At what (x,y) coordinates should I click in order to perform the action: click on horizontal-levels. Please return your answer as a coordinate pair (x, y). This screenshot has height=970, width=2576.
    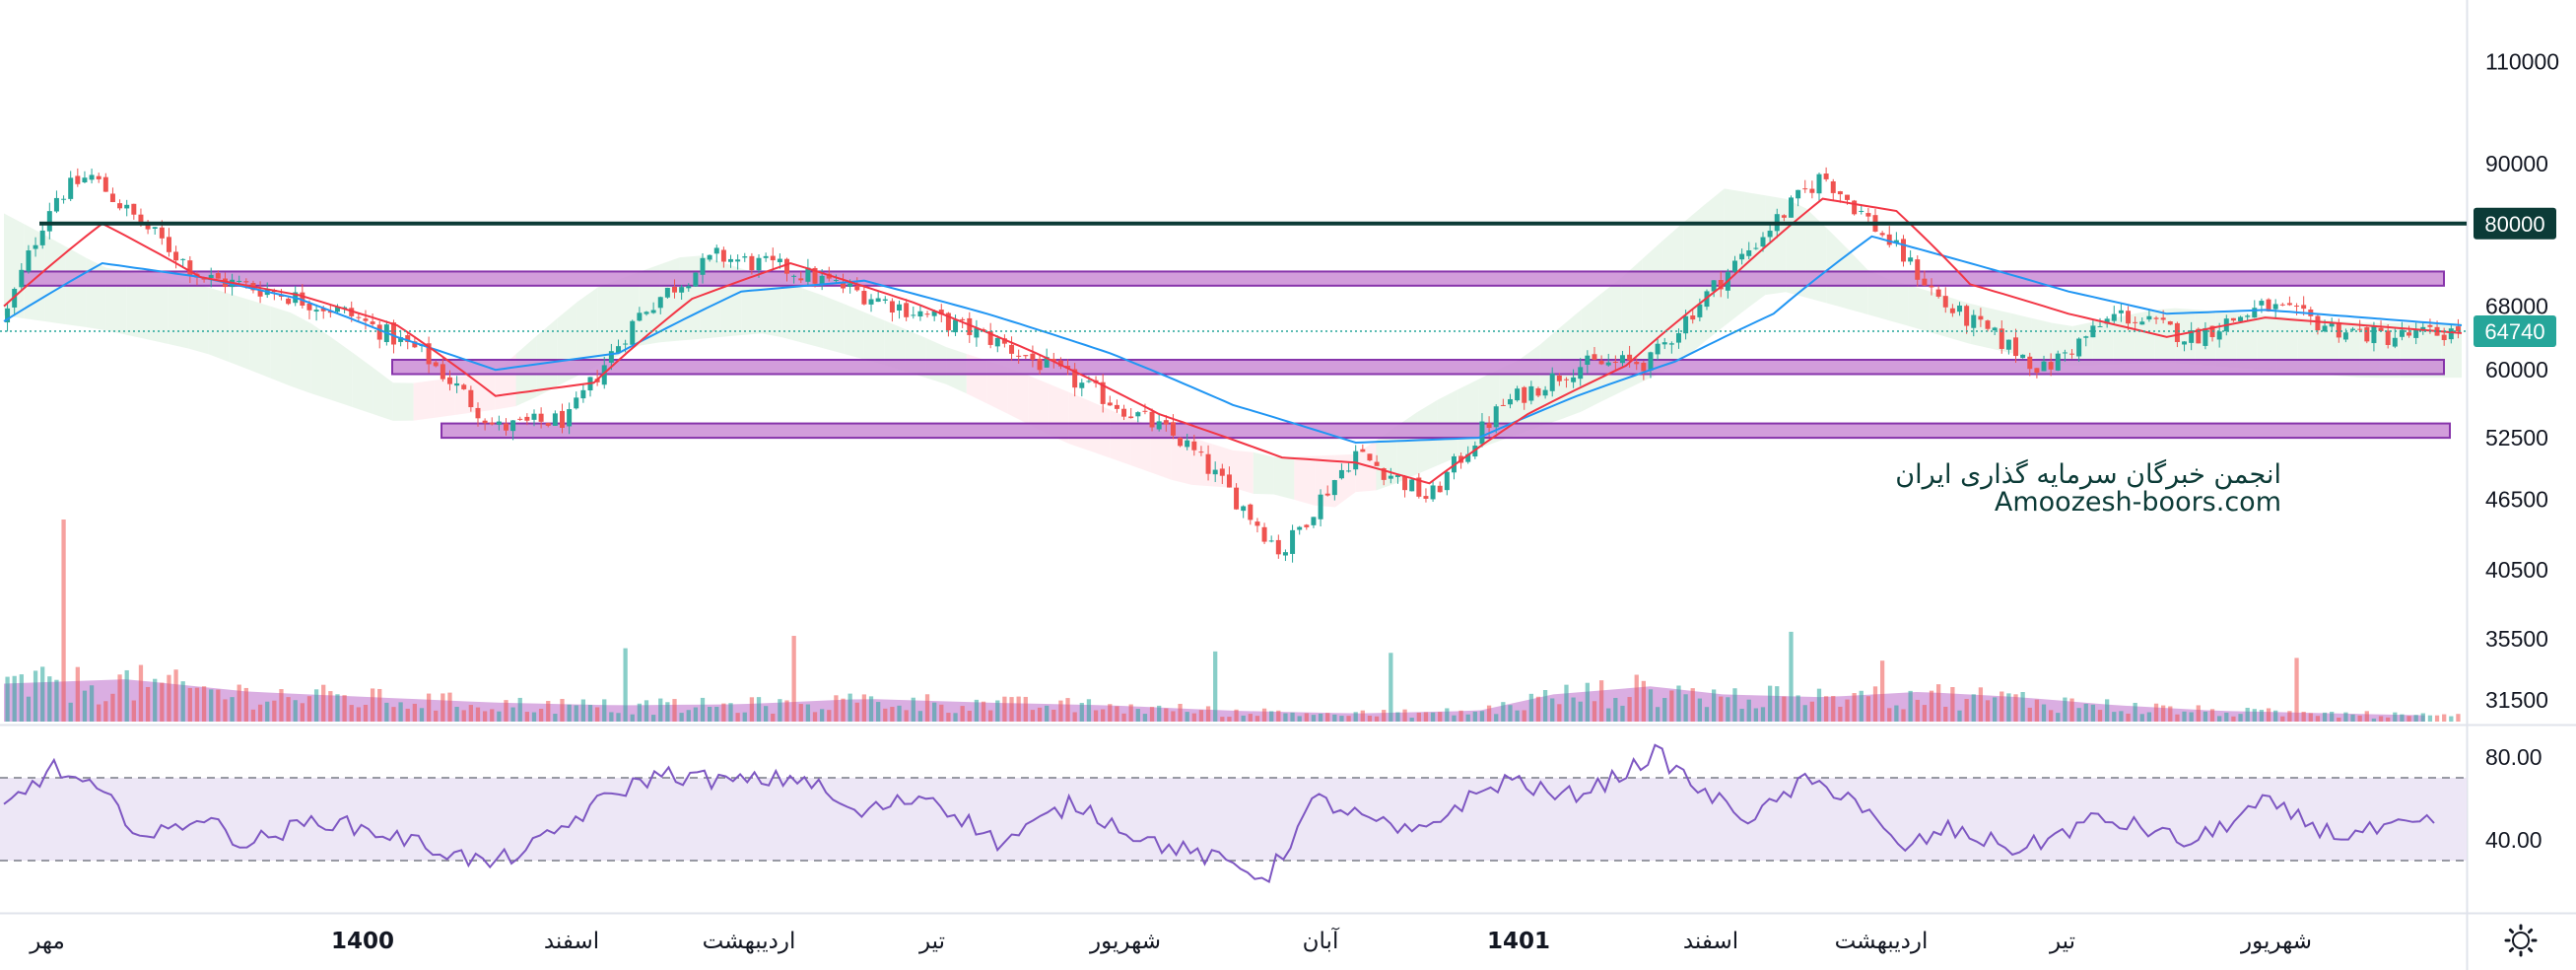
    Looking at the image, I should click on (1233, 276).